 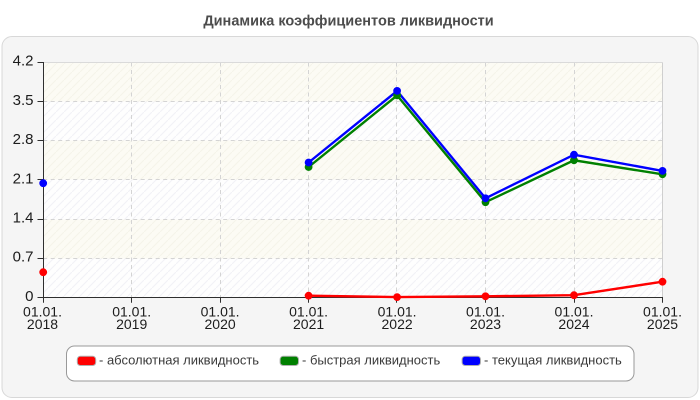 What do you see at coordinates (553, 360) in the screenshot?
I see `svg-text: - текущая ликвидность` at bounding box center [553, 360].